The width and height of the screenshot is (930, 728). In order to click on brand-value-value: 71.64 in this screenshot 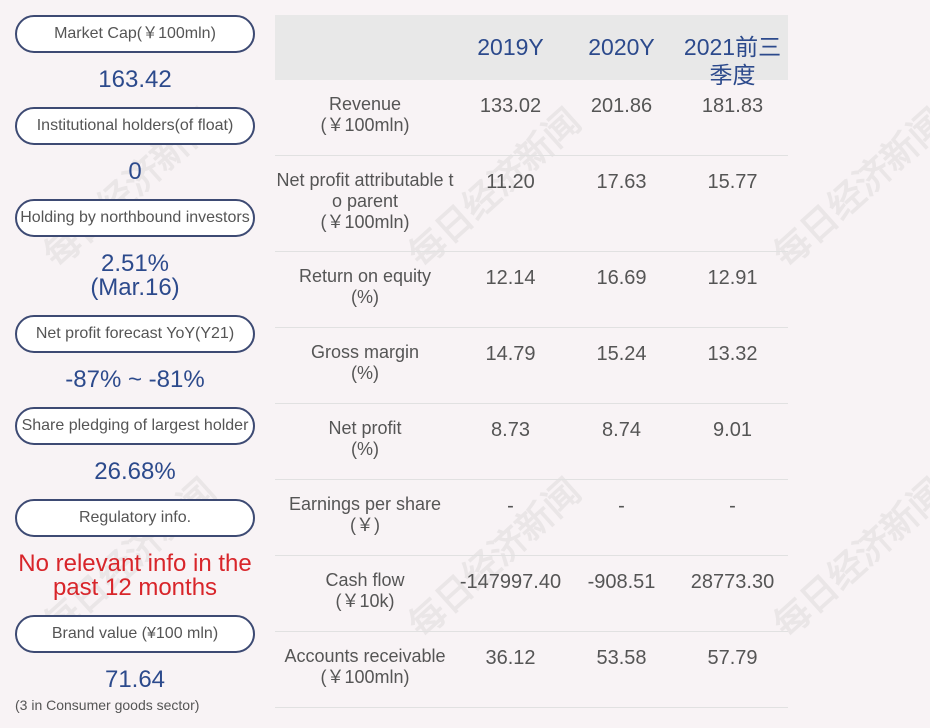, I will do `click(135, 679)`.